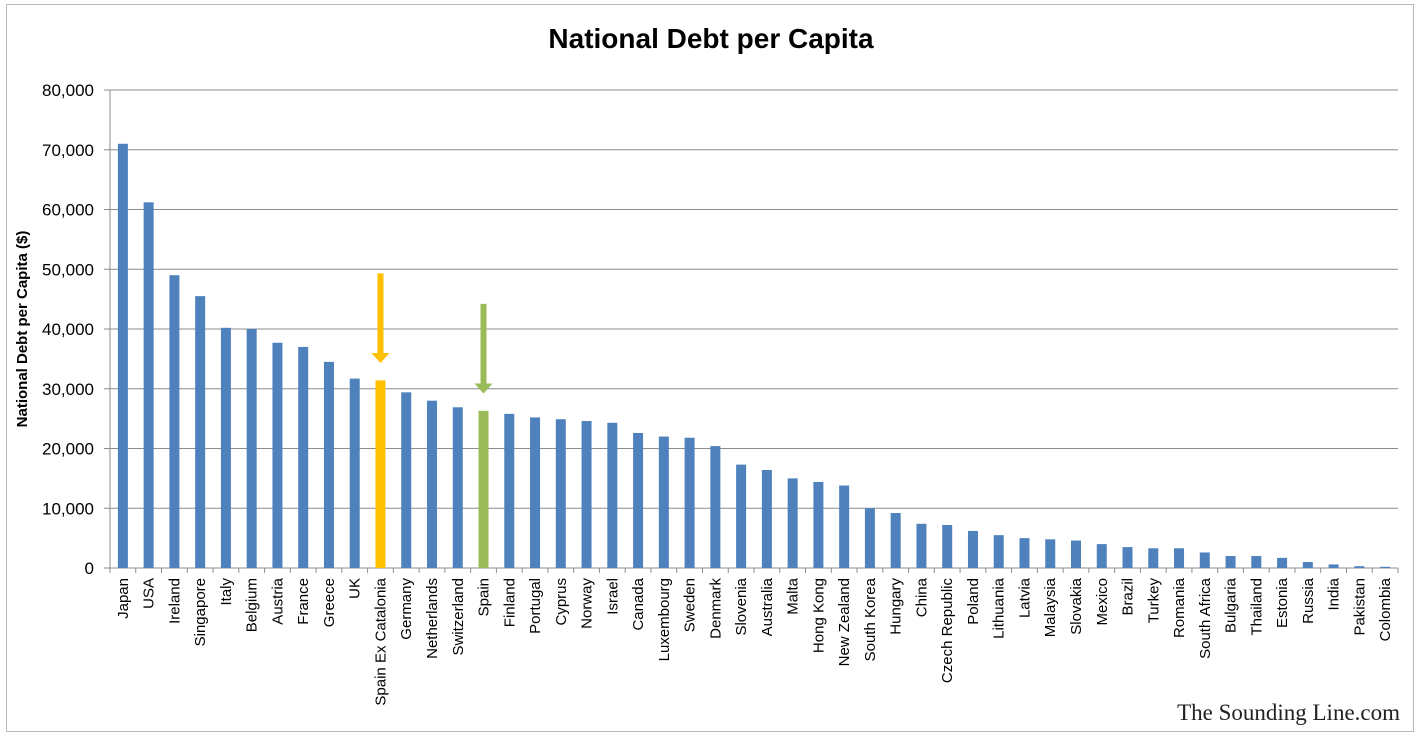  Describe the element at coordinates (870, 619) in the screenshot. I see `x-tick-label: South Korea` at that location.